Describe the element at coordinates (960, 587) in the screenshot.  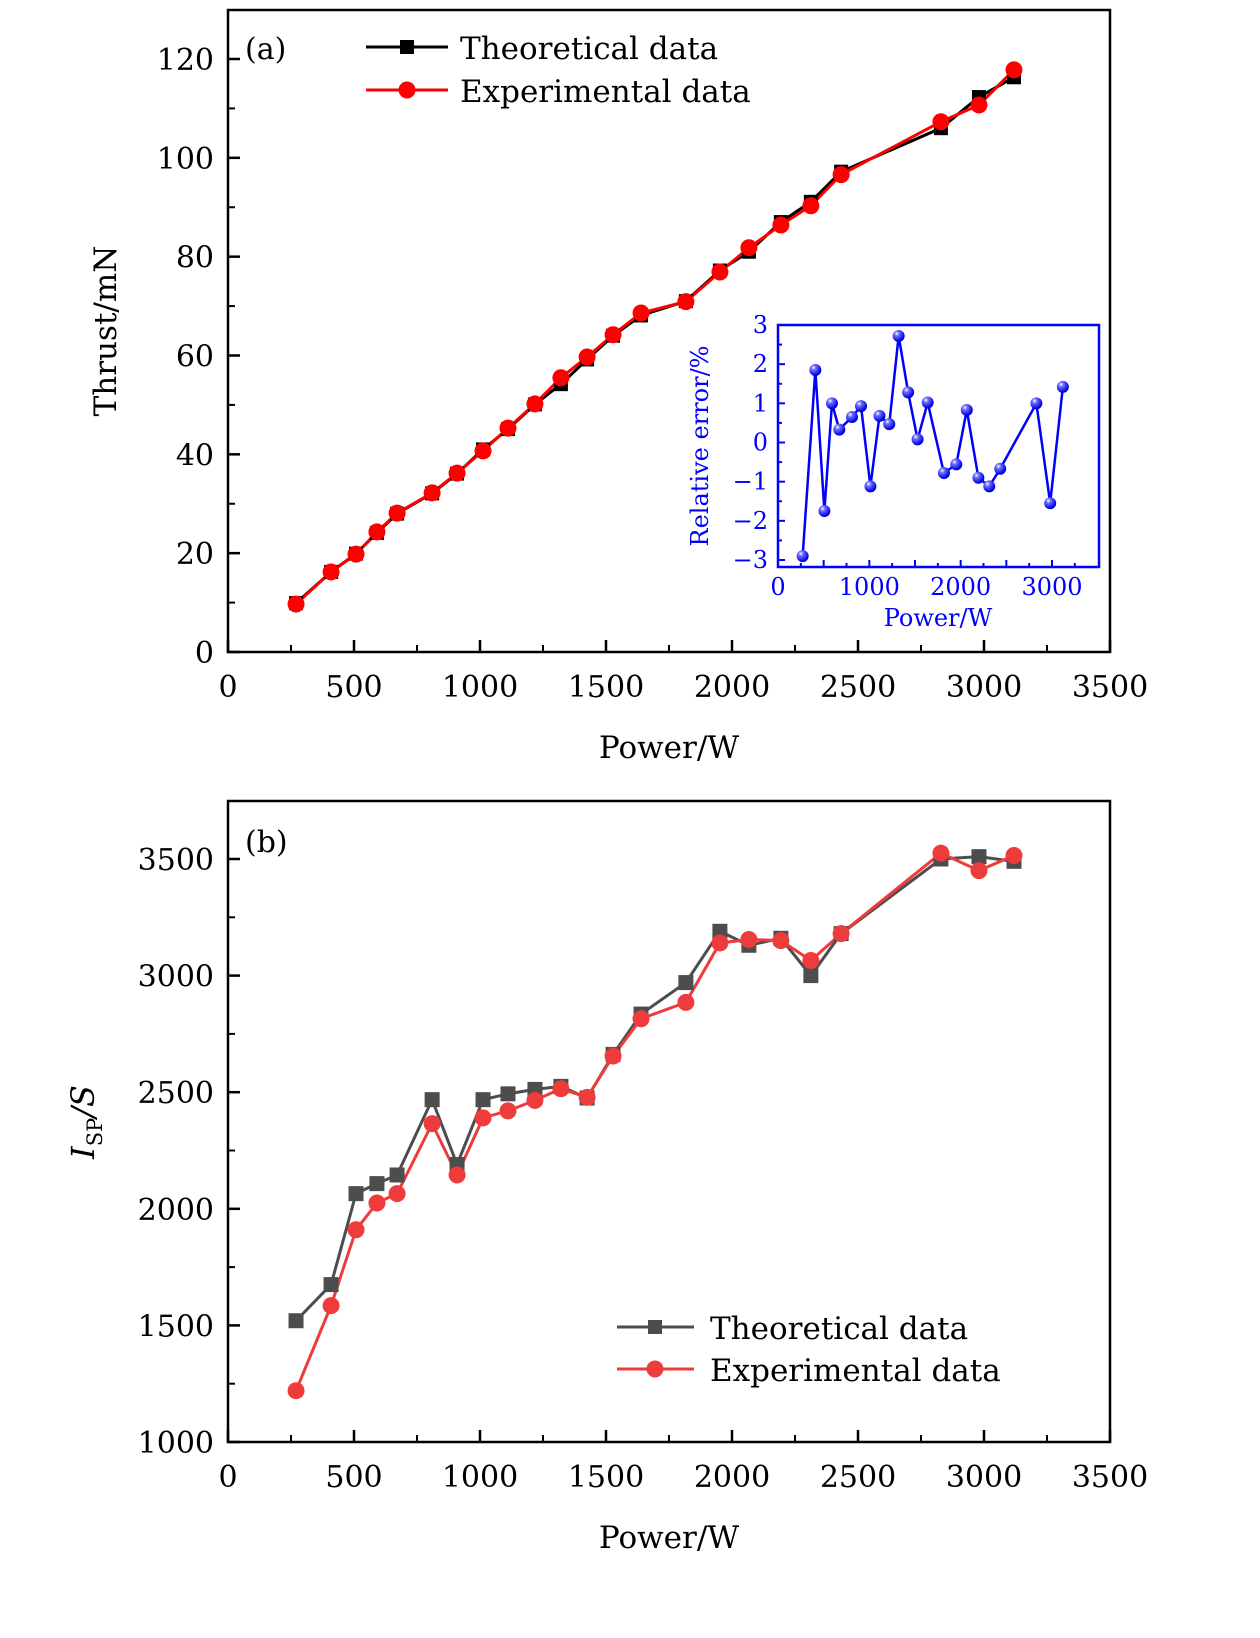
I see `inset-x-tick-label: 2000` at that location.